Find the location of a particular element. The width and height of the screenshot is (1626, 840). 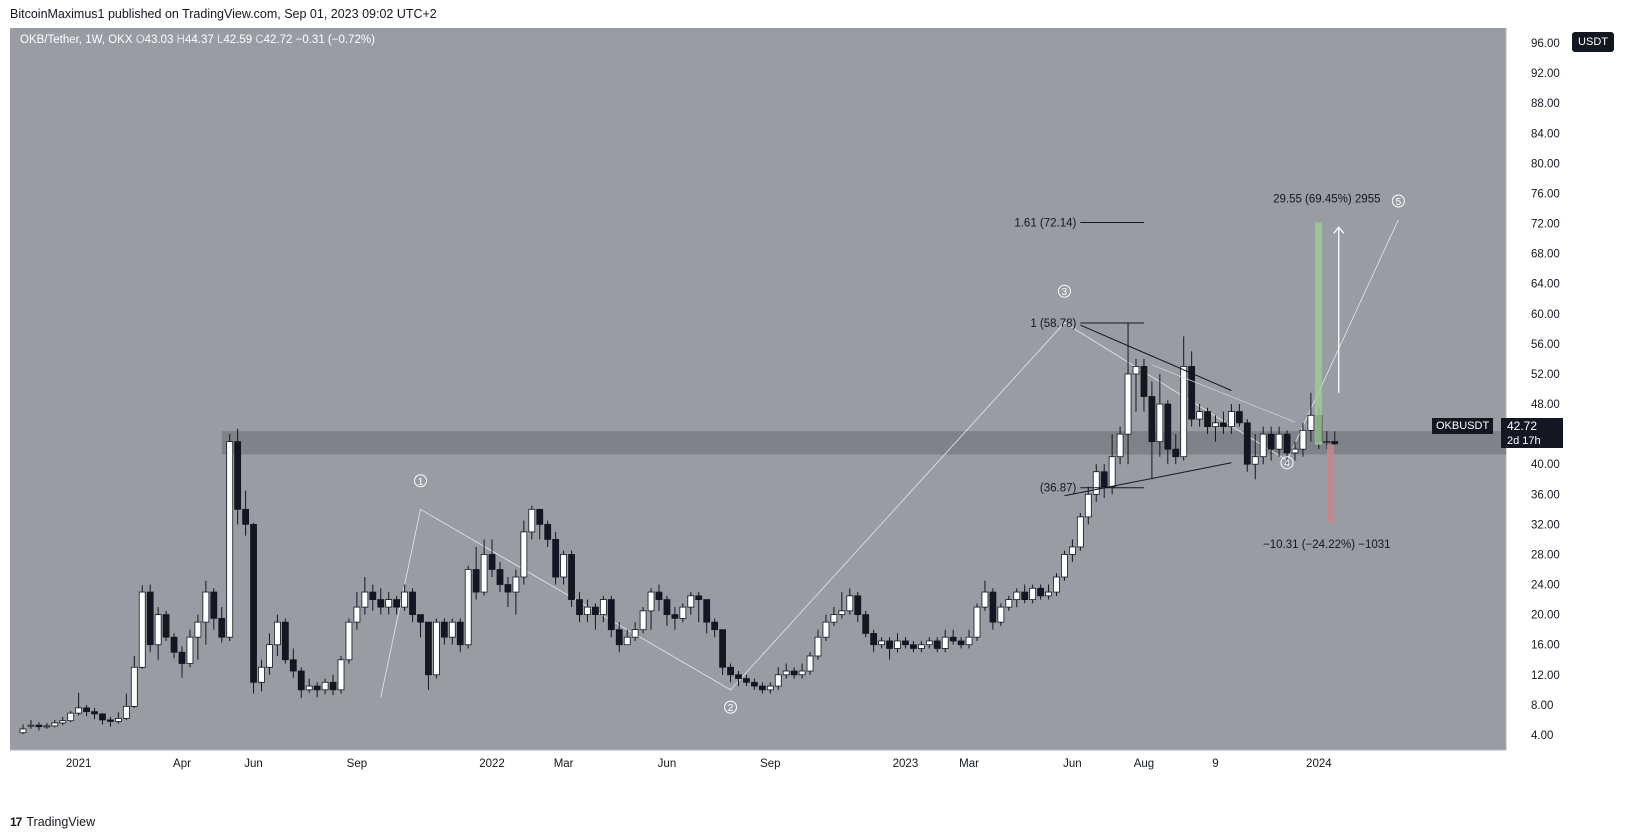

price-tick-label: 56.00 is located at coordinates (1545, 345).